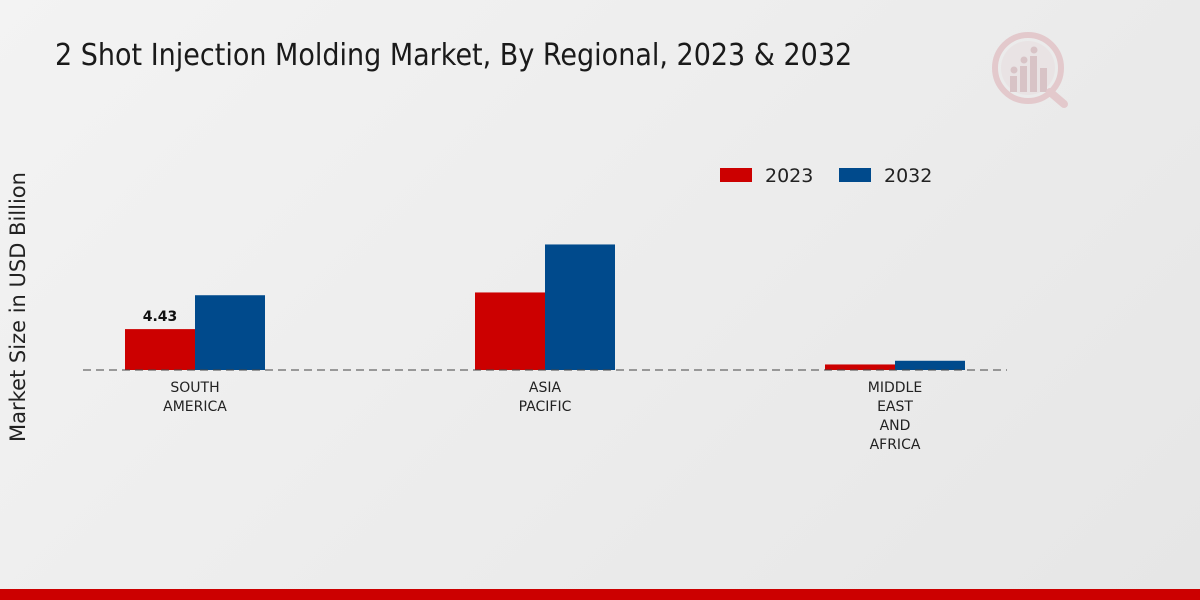 The image size is (1200, 600). Describe the element at coordinates (826, 176) in the screenshot. I see `chart-legend: 2023 2032` at that location.